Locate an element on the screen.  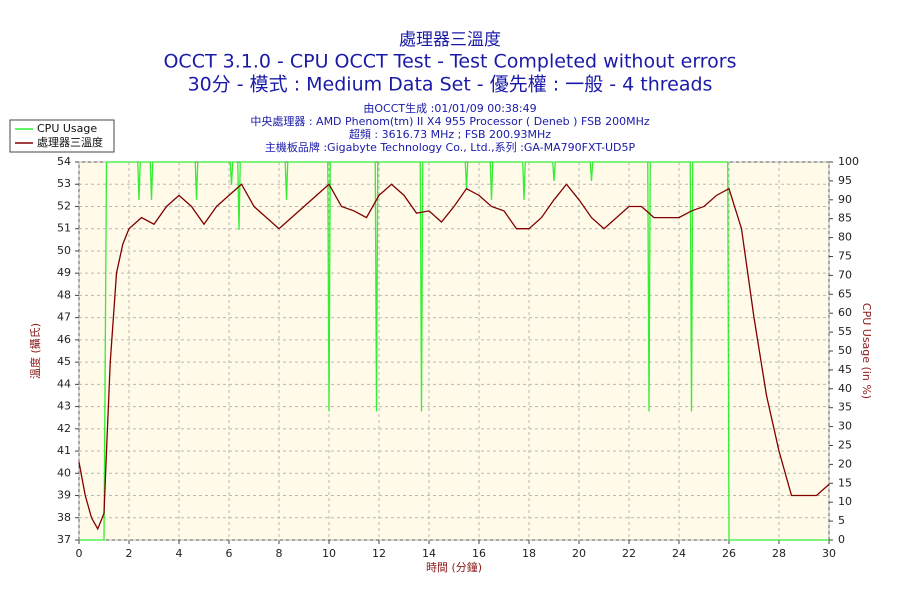
y2-tick-label: 45 is located at coordinates (845, 369).